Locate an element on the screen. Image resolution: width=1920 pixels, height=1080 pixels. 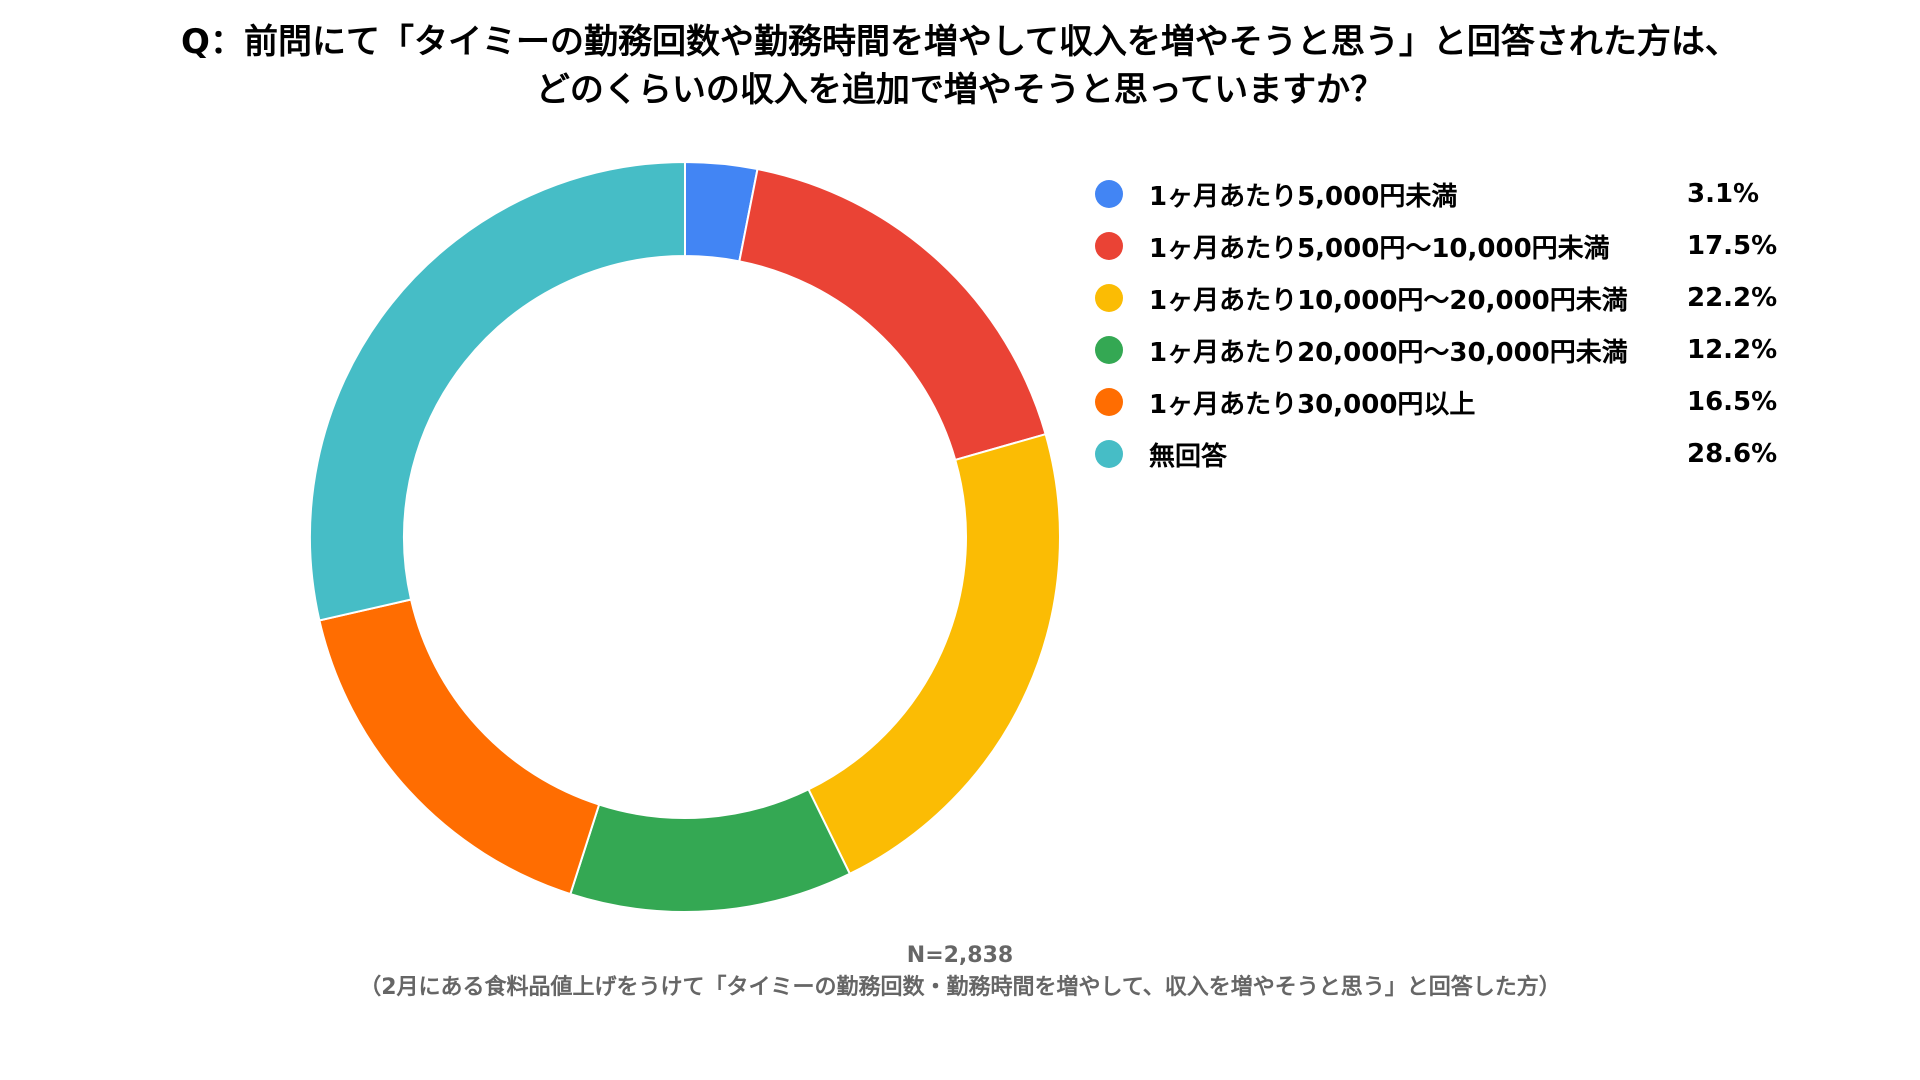
legend-label: 1ヶ月あたり30,000円以上 is located at coordinates (1312, 404).